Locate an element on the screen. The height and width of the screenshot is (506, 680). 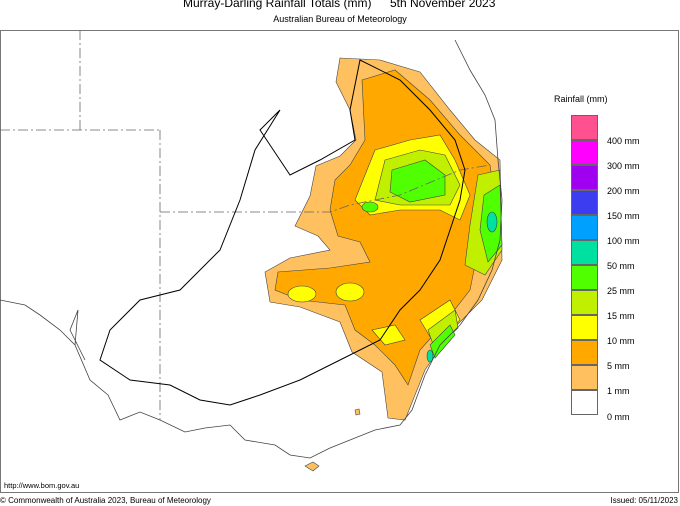
rainfall-25mm is located at coordinates (432, 259).